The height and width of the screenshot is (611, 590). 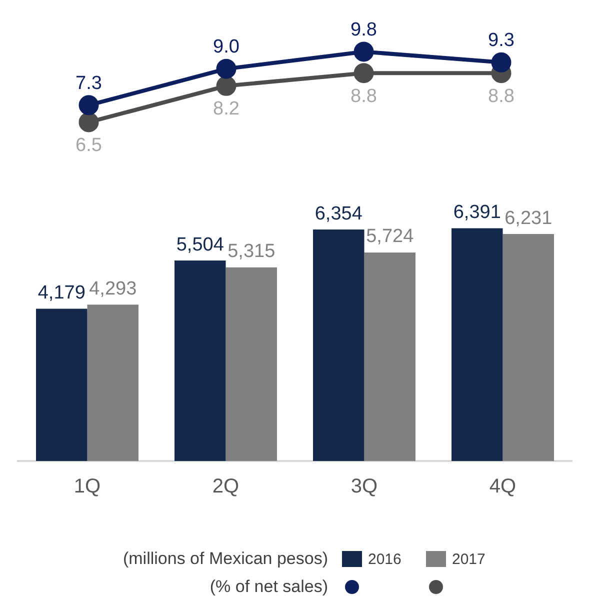 What do you see at coordinates (226, 109) in the screenshot?
I see `data-label: 8.2` at bounding box center [226, 109].